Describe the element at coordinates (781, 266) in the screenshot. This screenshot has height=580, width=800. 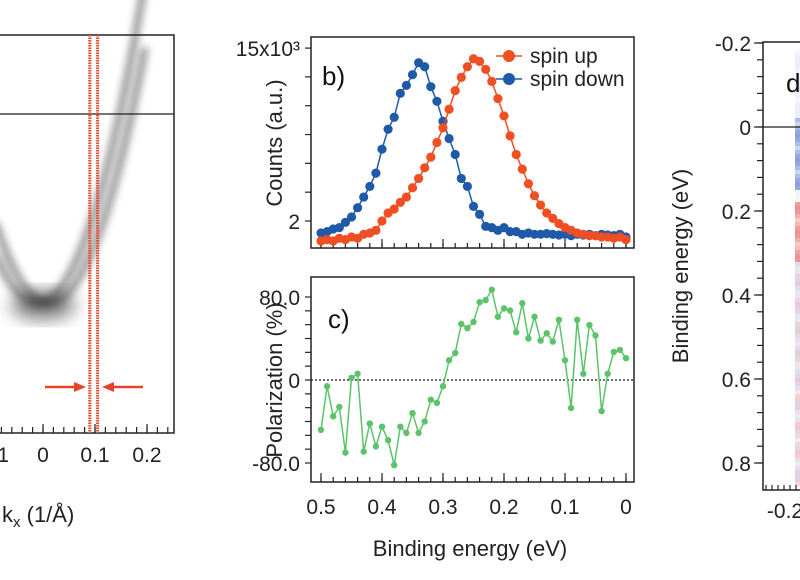
I see `panel-d-frame` at that location.